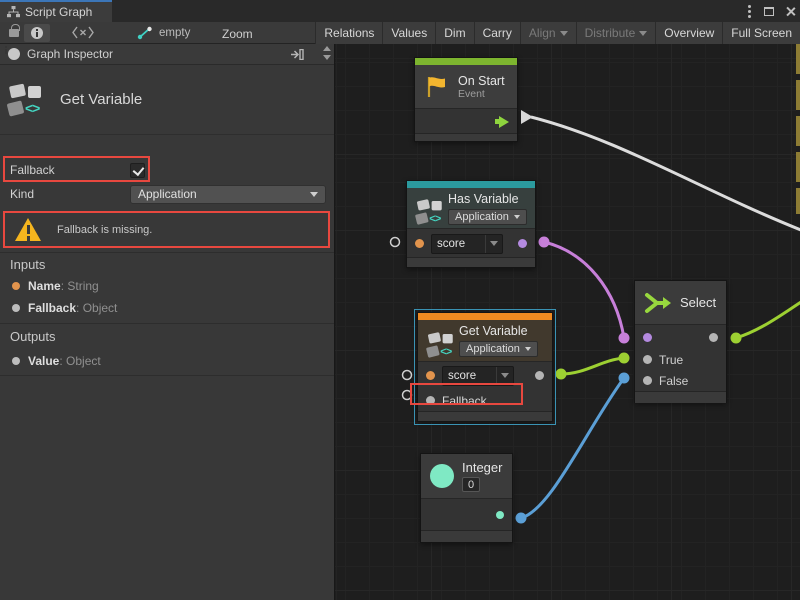  Describe the element at coordinates (327, 53) in the screenshot. I see `panel-scrollbar` at that location.